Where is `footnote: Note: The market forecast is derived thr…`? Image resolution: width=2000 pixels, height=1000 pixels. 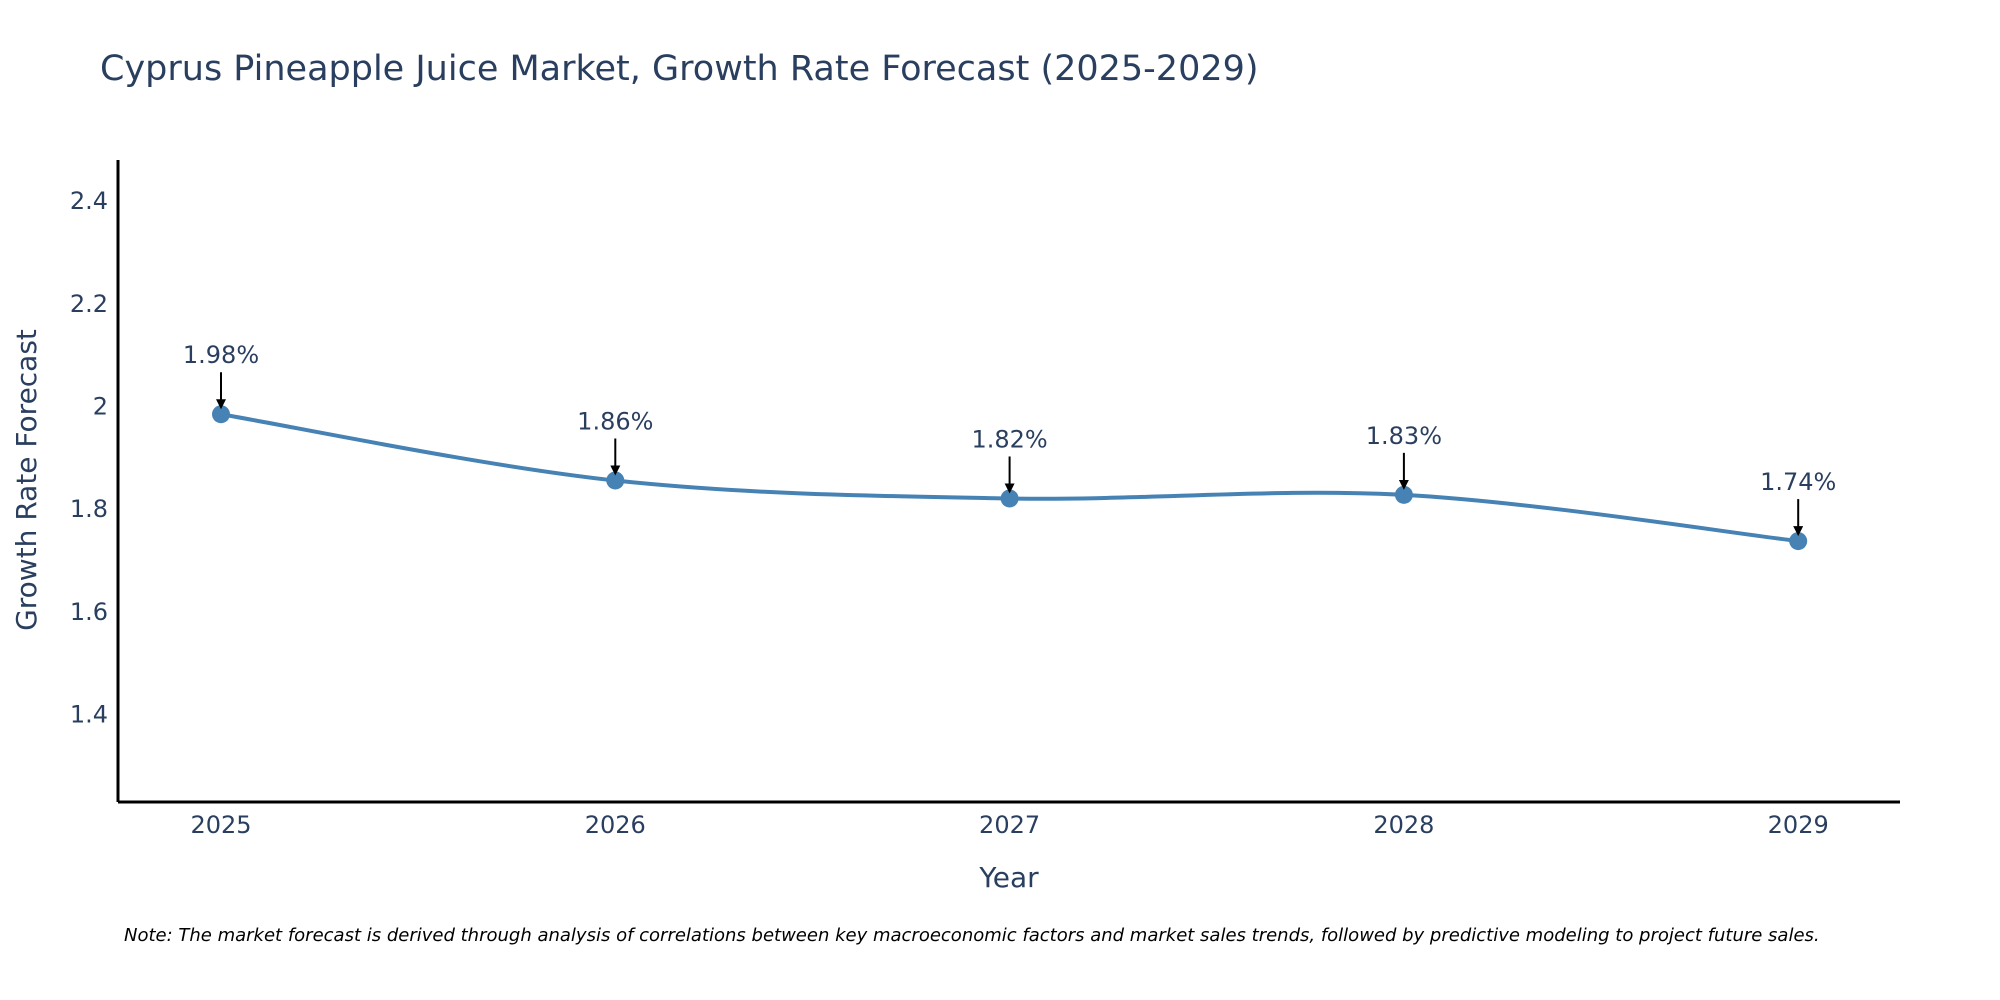
footnote: Note: The market forecast is derived thr… is located at coordinates (972, 935).